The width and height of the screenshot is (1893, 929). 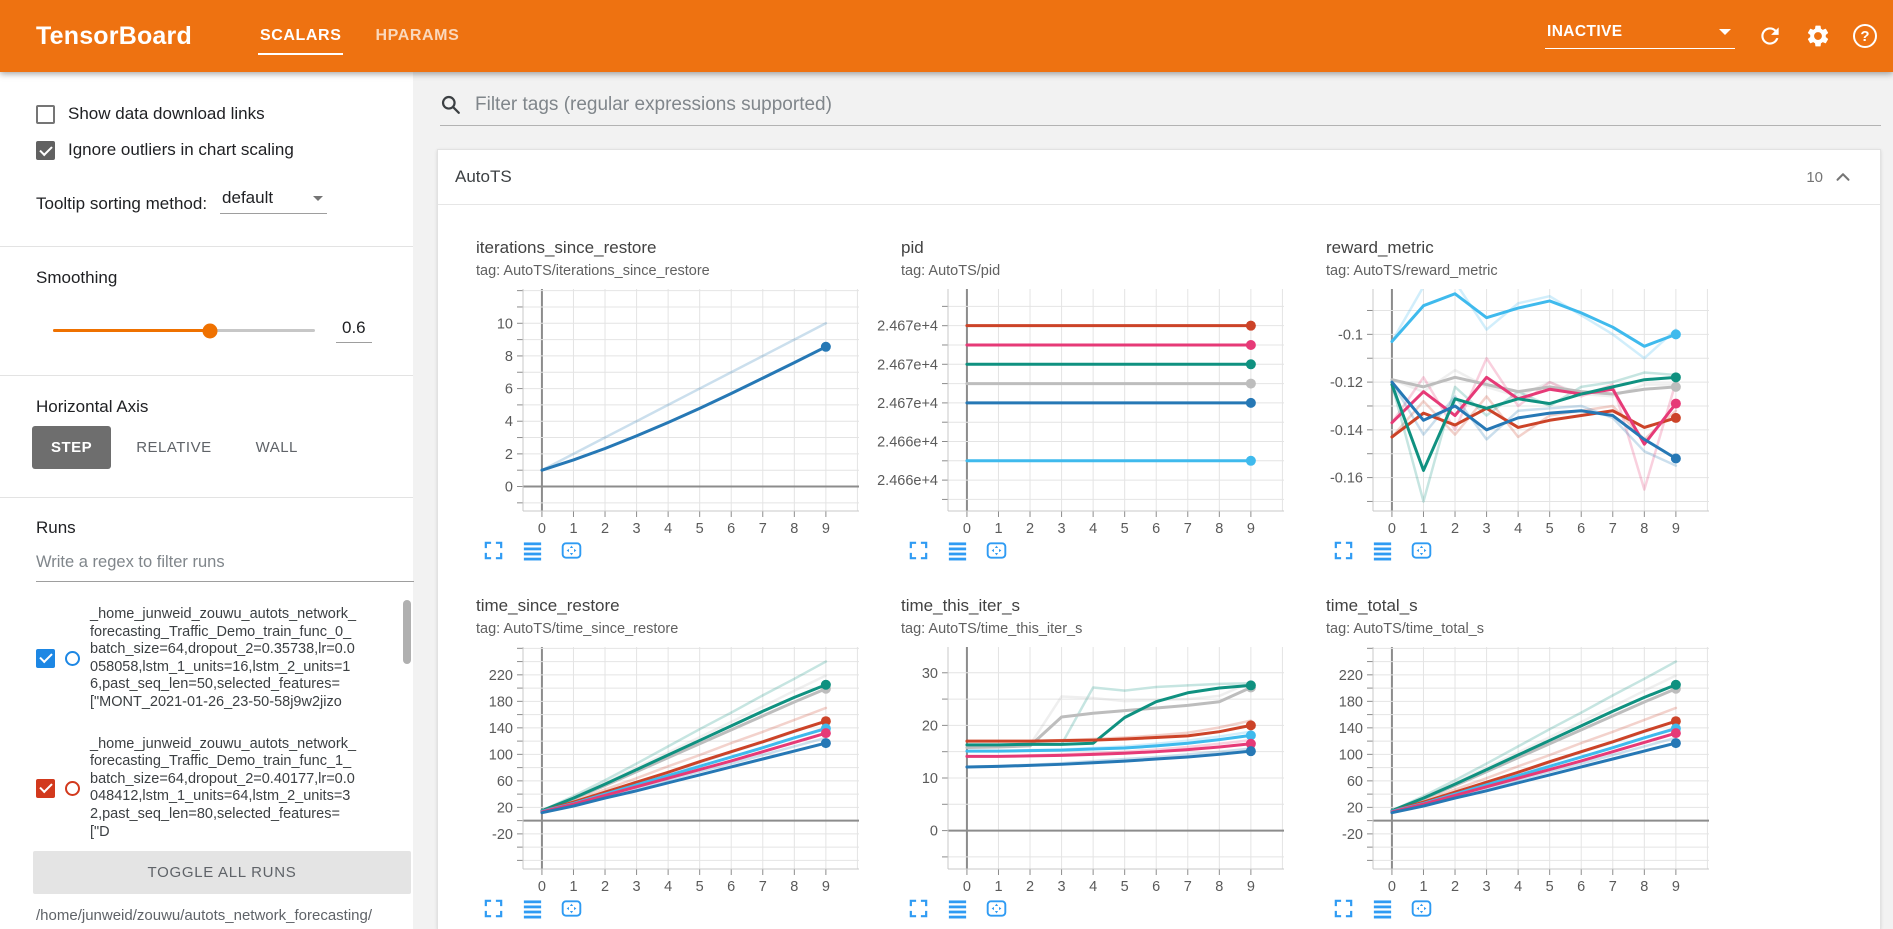 What do you see at coordinates (1178, 105) in the screenshot?
I see `tag-filter-input` at bounding box center [1178, 105].